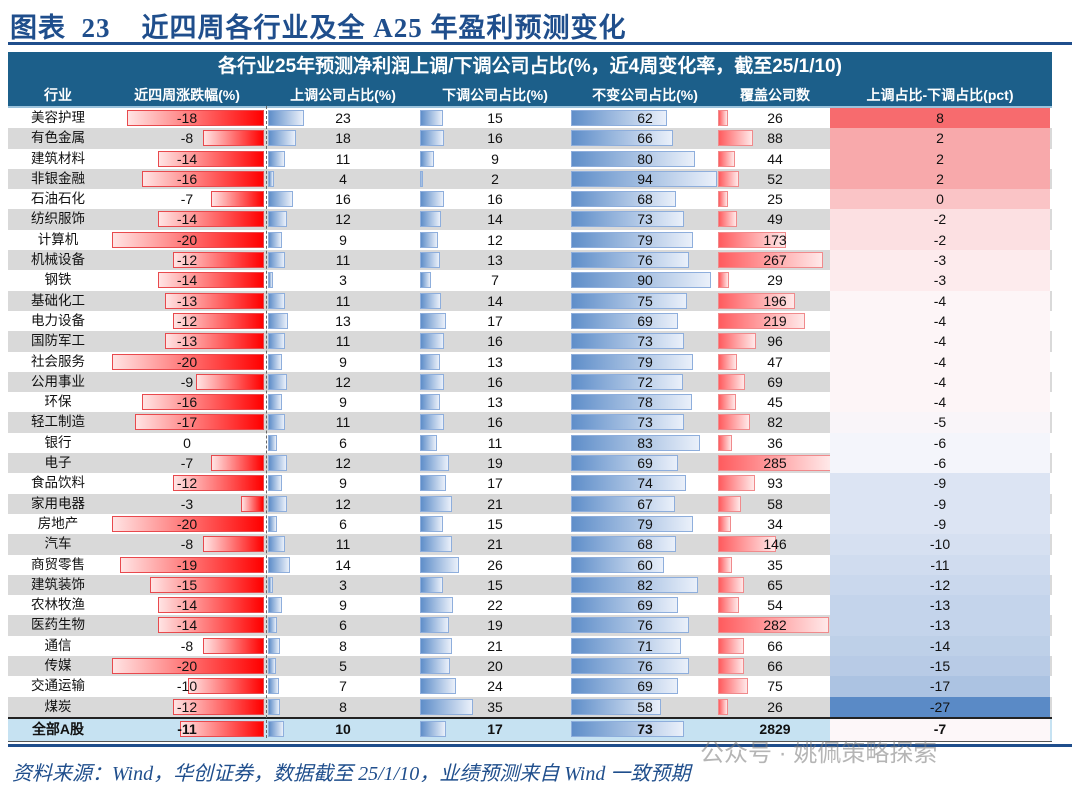  Describe the element at coordinates (343, 605) in the screenshot. I see `up-share-value: 9` at that location.